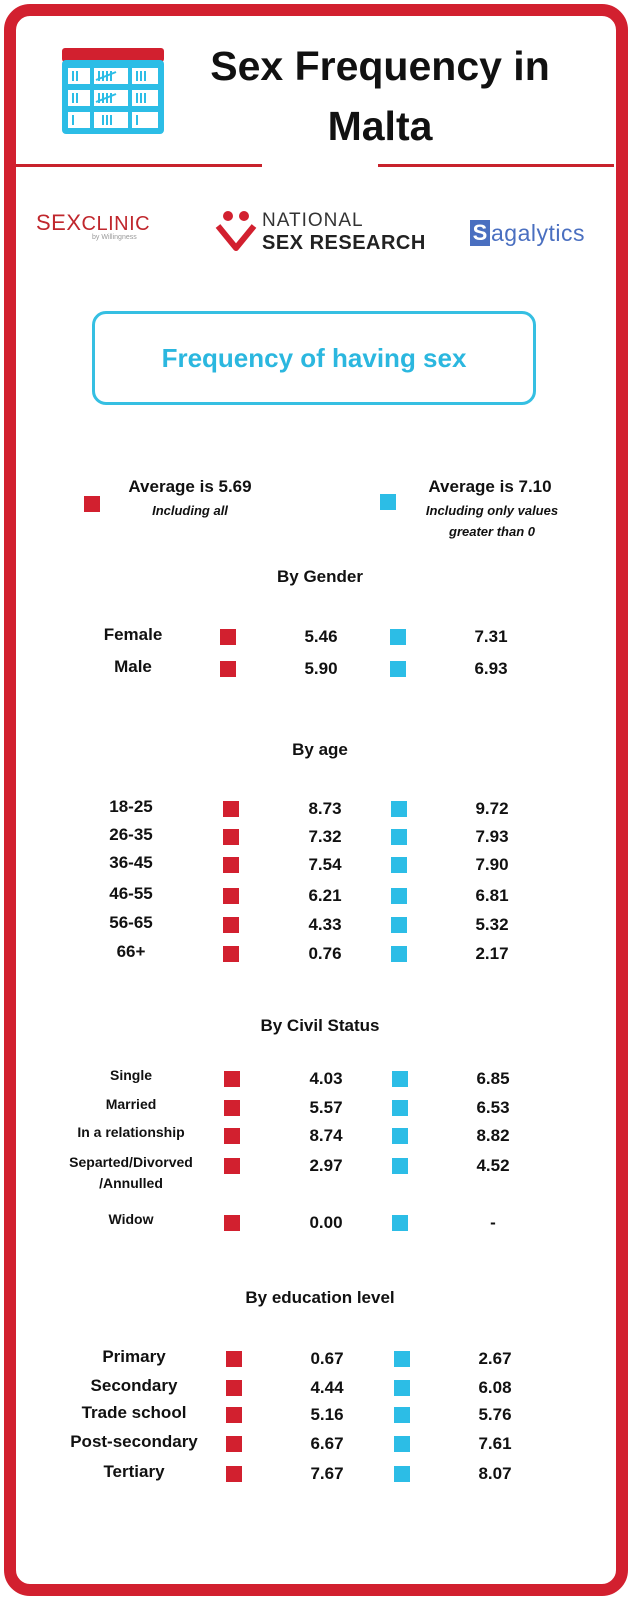  I want to click on page-title: Sex Frequency in Malta, so click(380, 96).